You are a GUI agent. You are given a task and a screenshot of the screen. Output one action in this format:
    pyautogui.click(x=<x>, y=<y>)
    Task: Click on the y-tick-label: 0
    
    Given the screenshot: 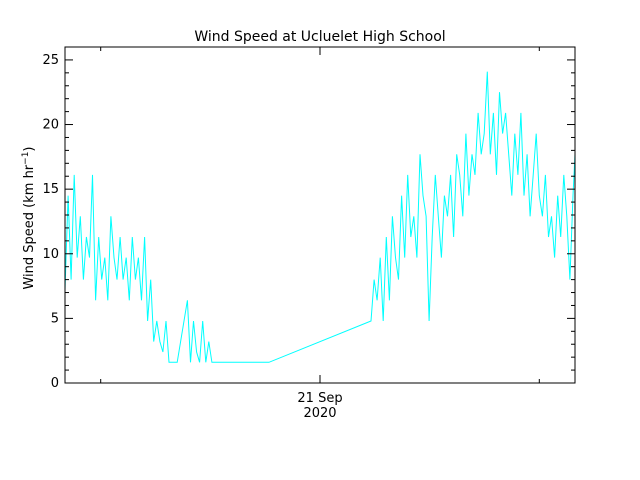 What is the action you would take?
    pyautogui.click(x=55, y=383)
    